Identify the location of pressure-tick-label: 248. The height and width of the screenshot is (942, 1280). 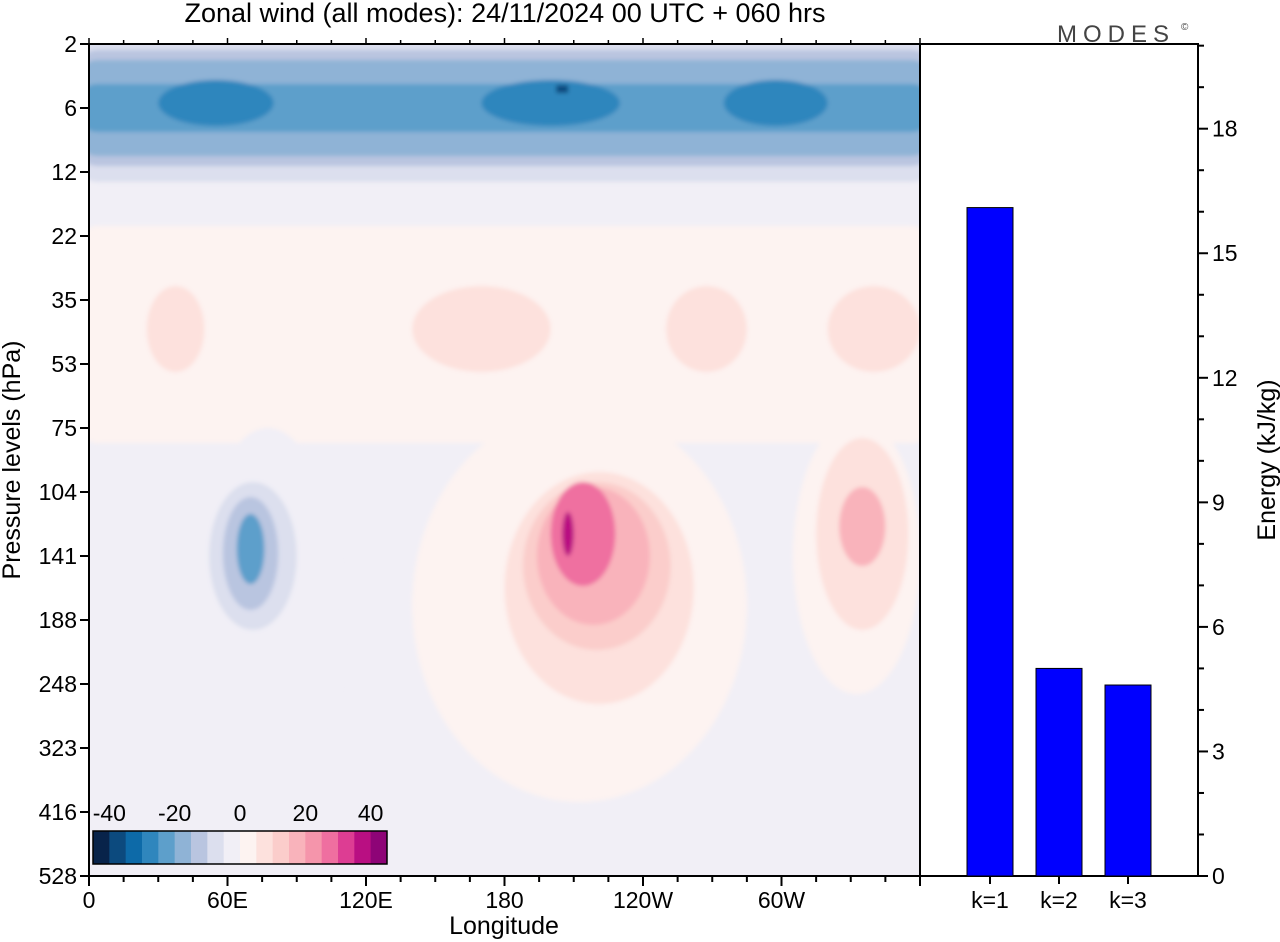
(58, 684).